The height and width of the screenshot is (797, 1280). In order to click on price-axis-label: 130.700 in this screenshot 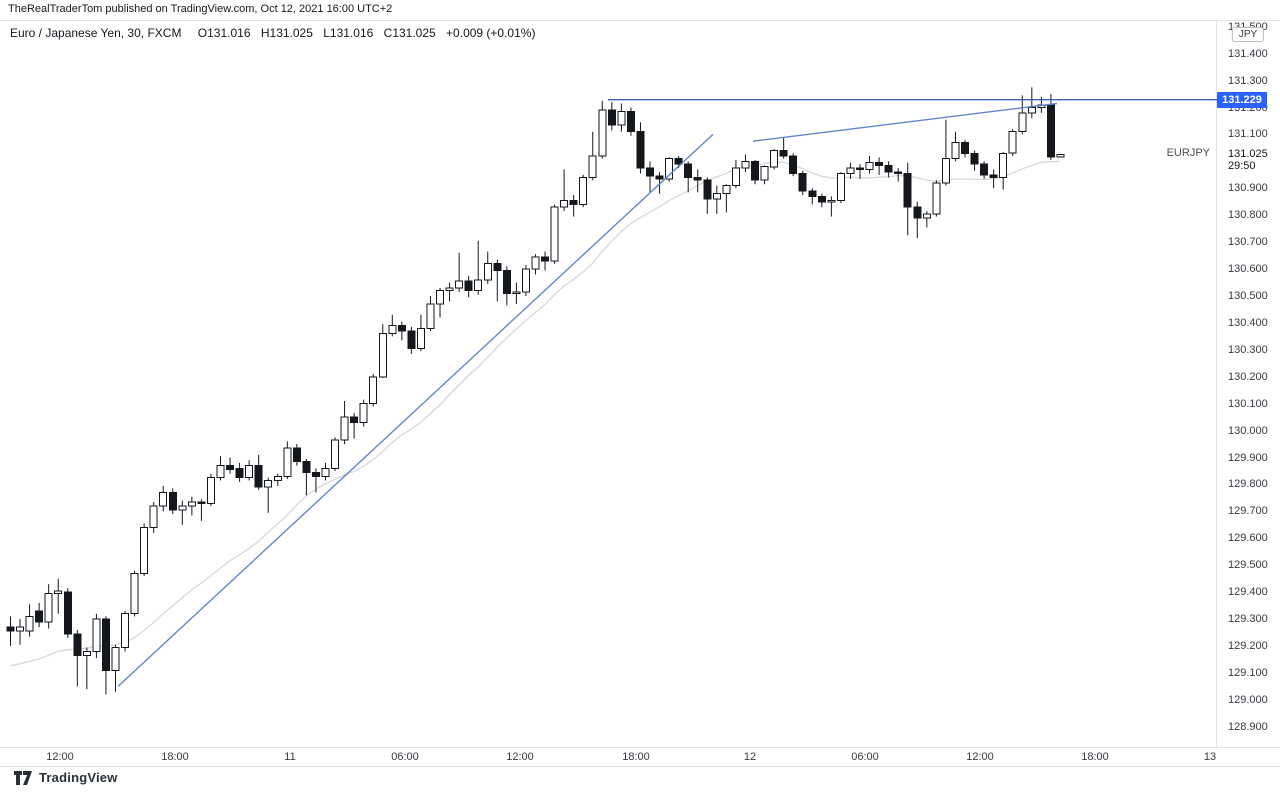, I will do `click(1248, 242)`.